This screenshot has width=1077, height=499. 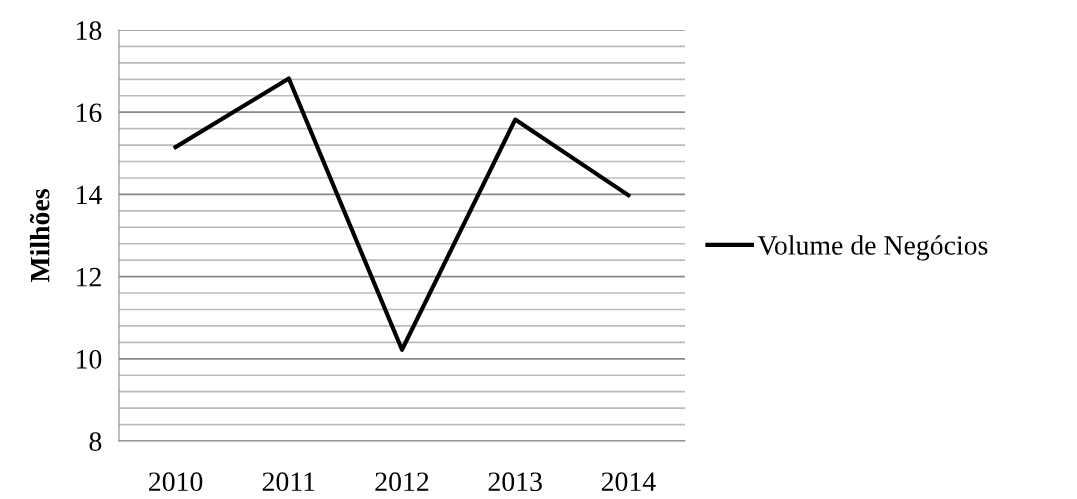 What do you see at coordinates (95, 441) in the screenshot?
I see `y-tick-label: 8` at bounding box center [95, 441].